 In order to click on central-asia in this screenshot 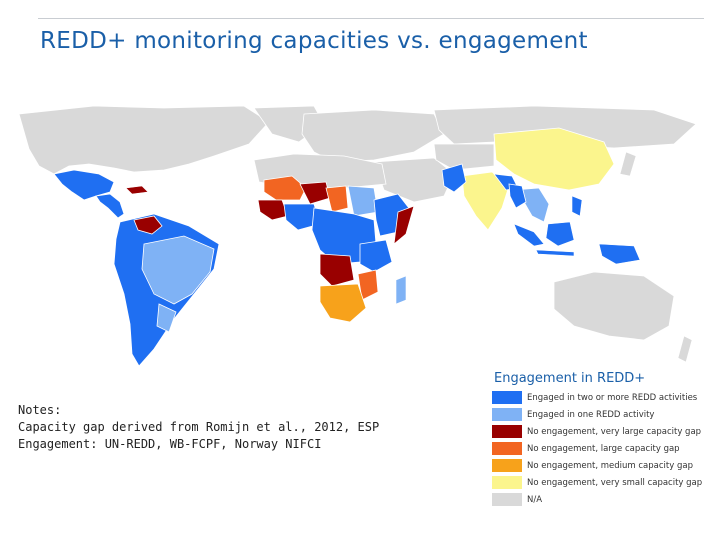, I will do `click(464, 157)`.